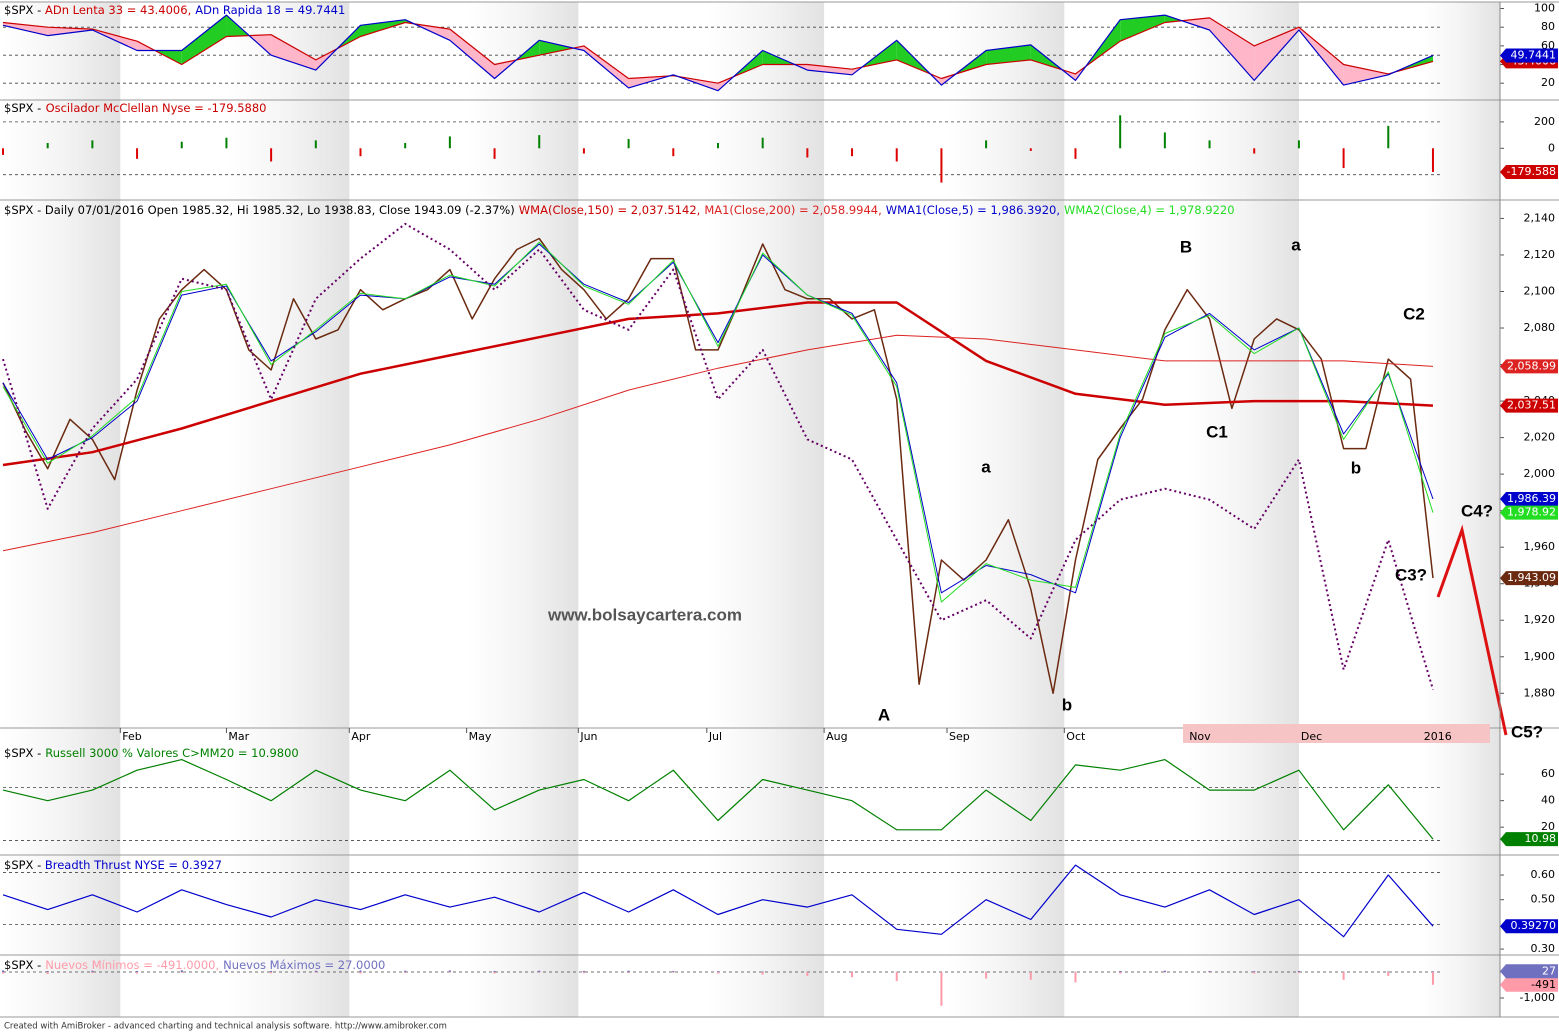 This screenshot has width=1559, height=1032. Describe the element at coordinates (1541, 838) in the screenshot. I see `value-label: 10.98` at that location.